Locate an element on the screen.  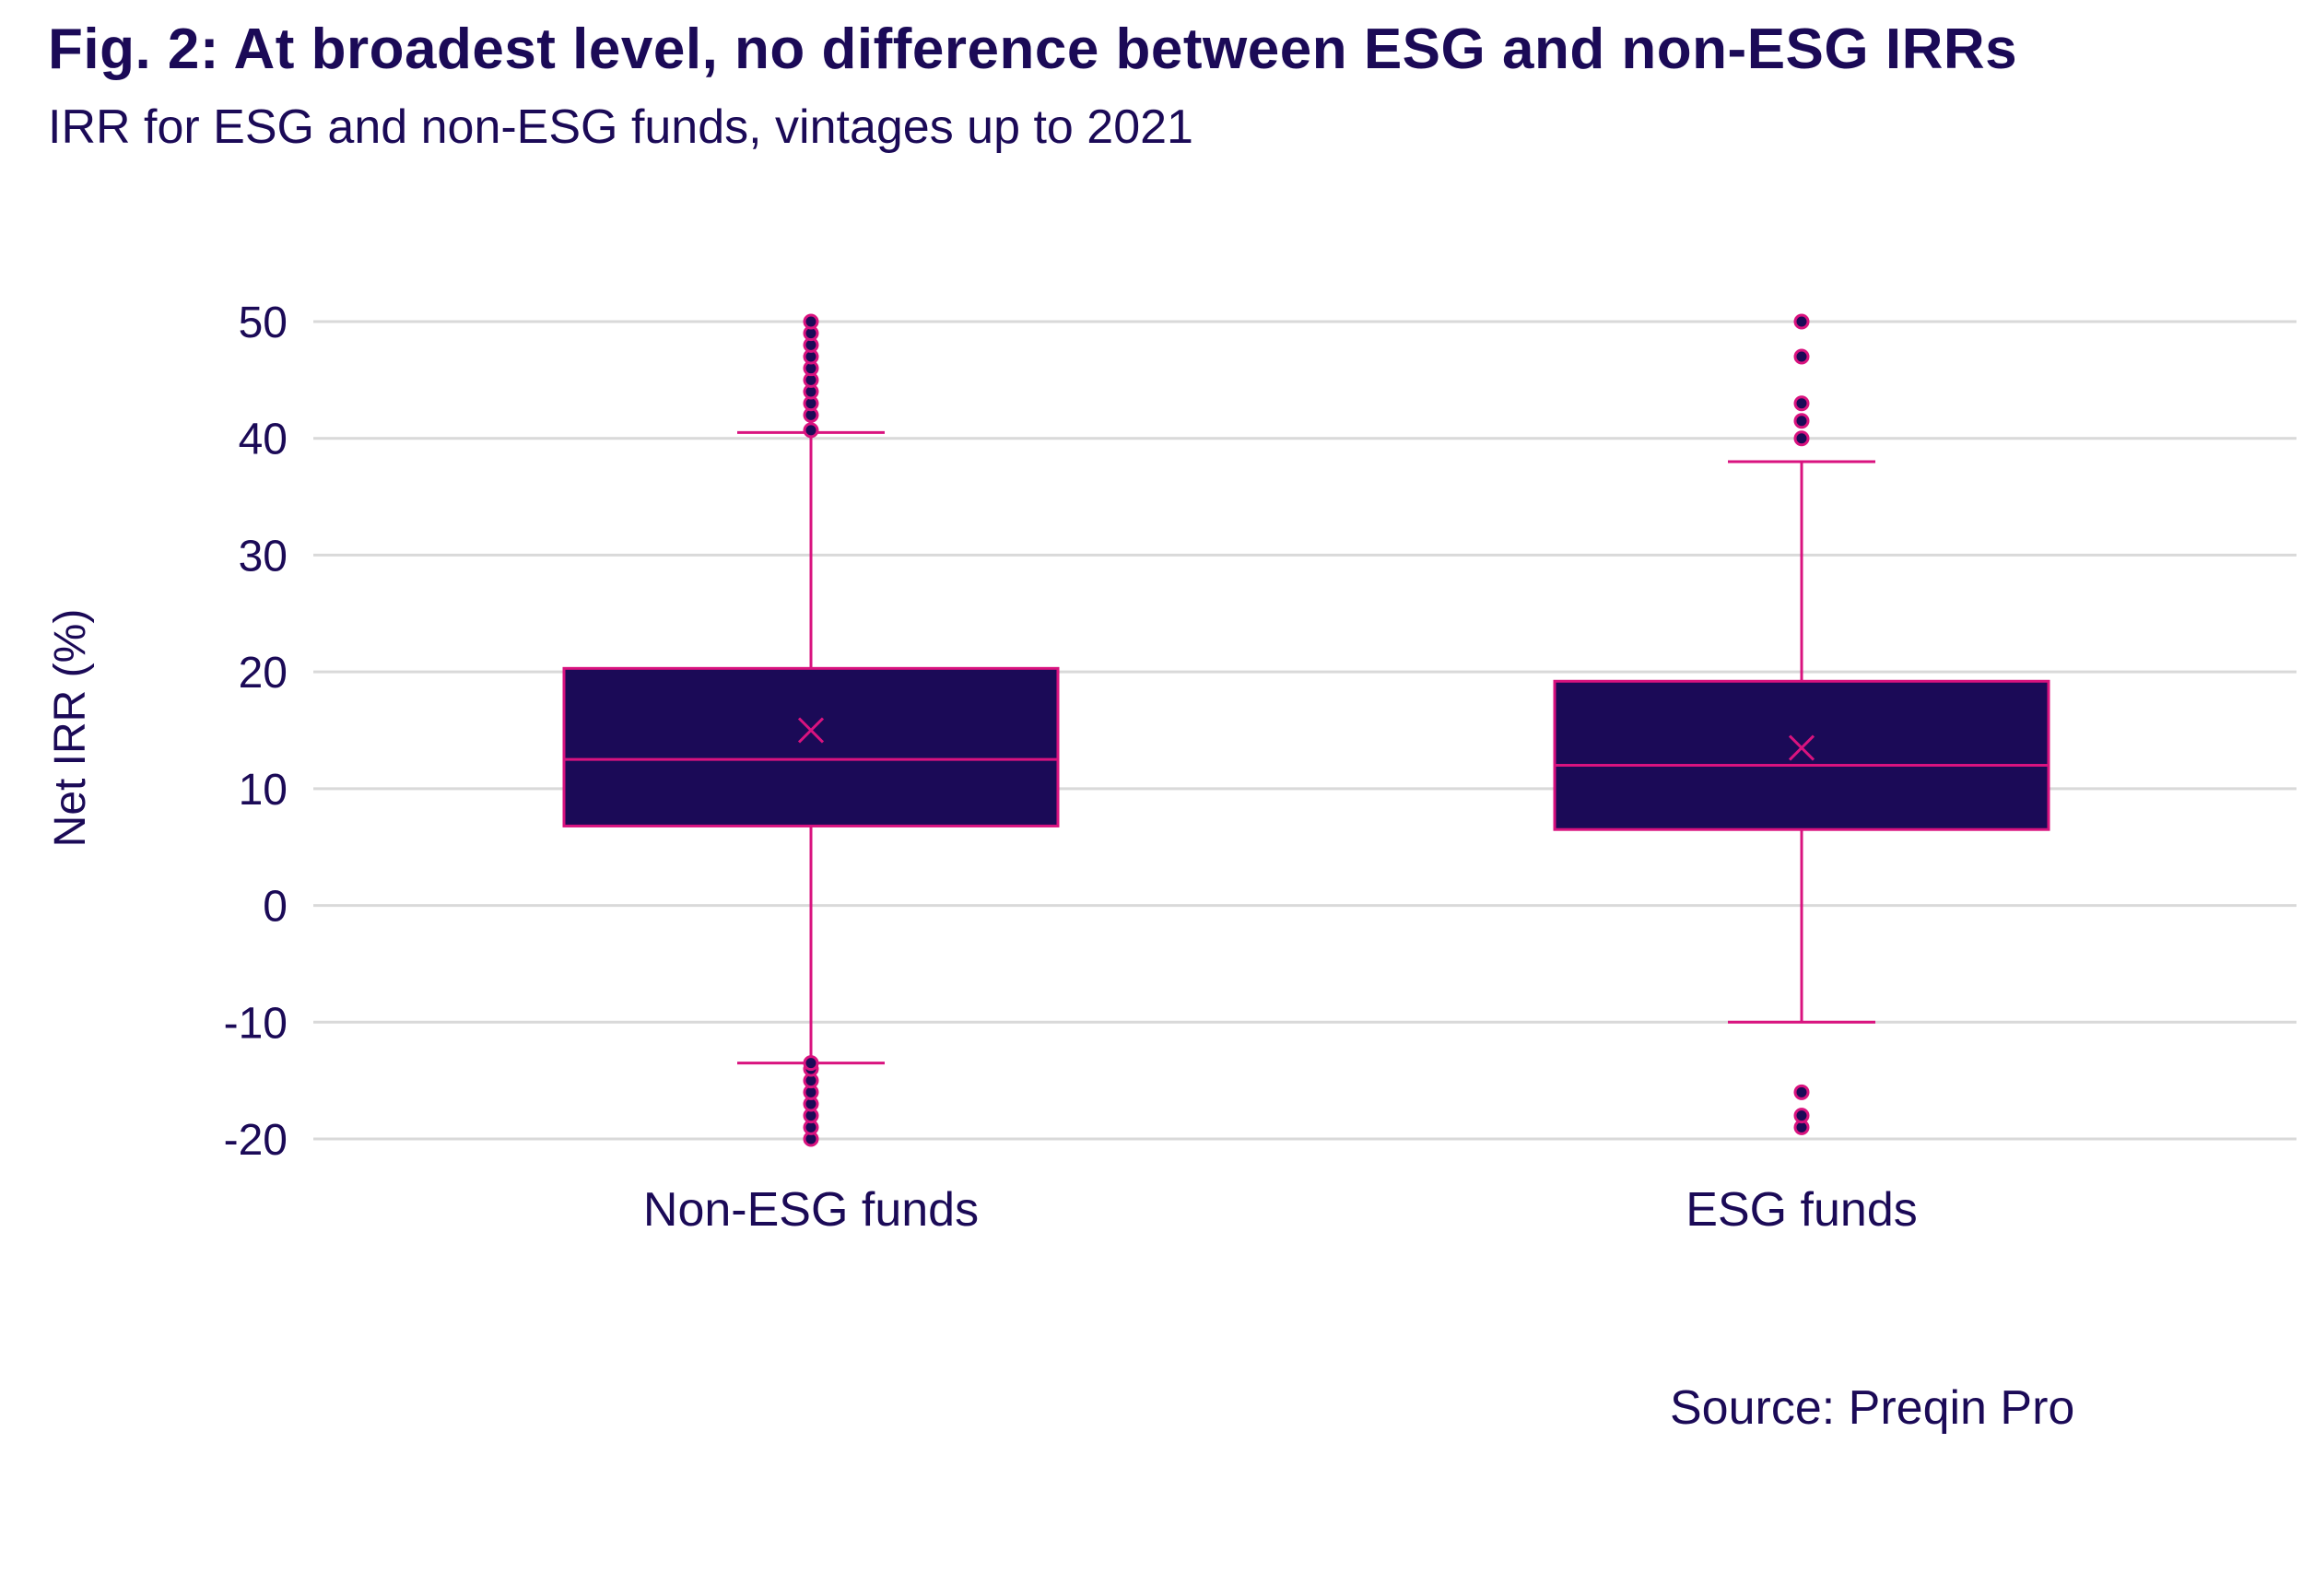
y-tick-label: -10 is located at coordinates (256, 1023).